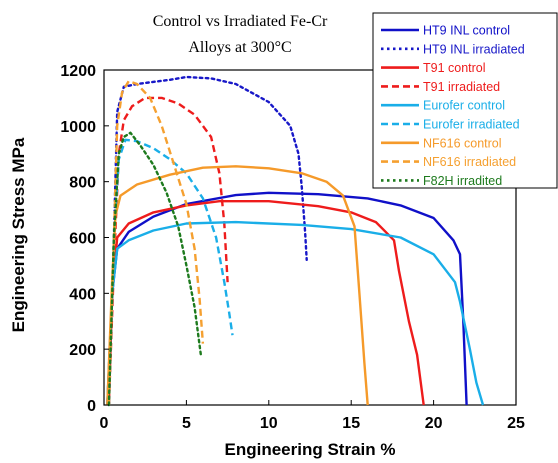 The image size is (558, 463). I want to click on series-line-t91-irradiated, so click(168, 251).